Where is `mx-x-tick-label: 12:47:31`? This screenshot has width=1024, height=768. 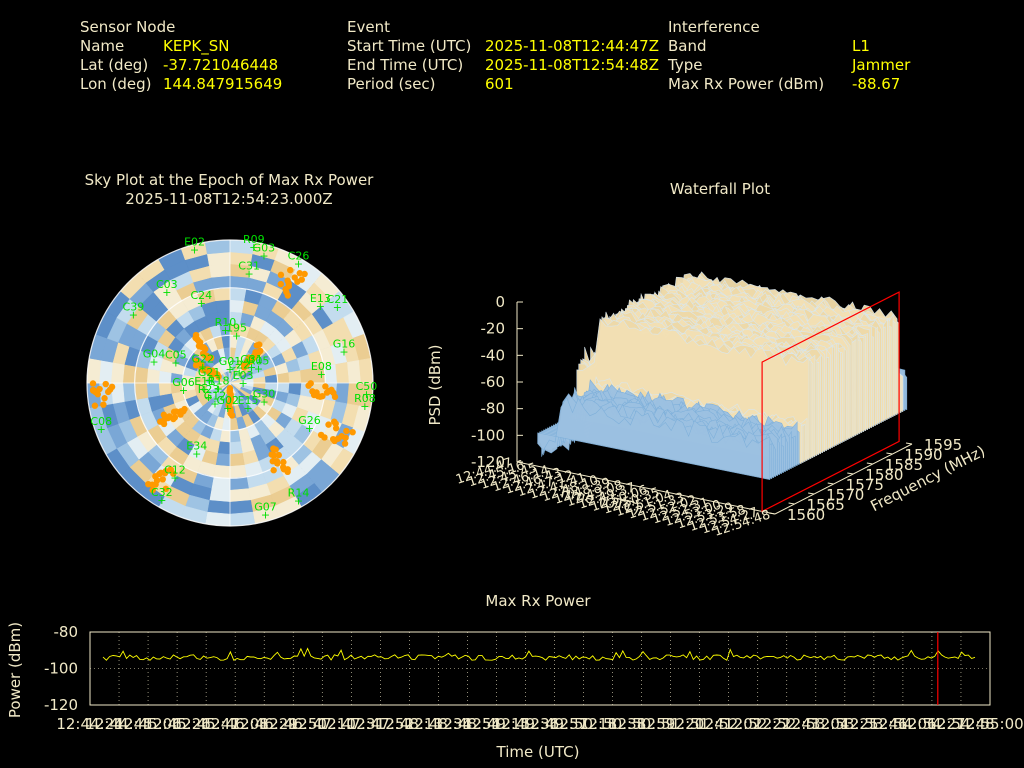
mx-x-tick-label: 12:47:31 is located at coordinates (351, 724).